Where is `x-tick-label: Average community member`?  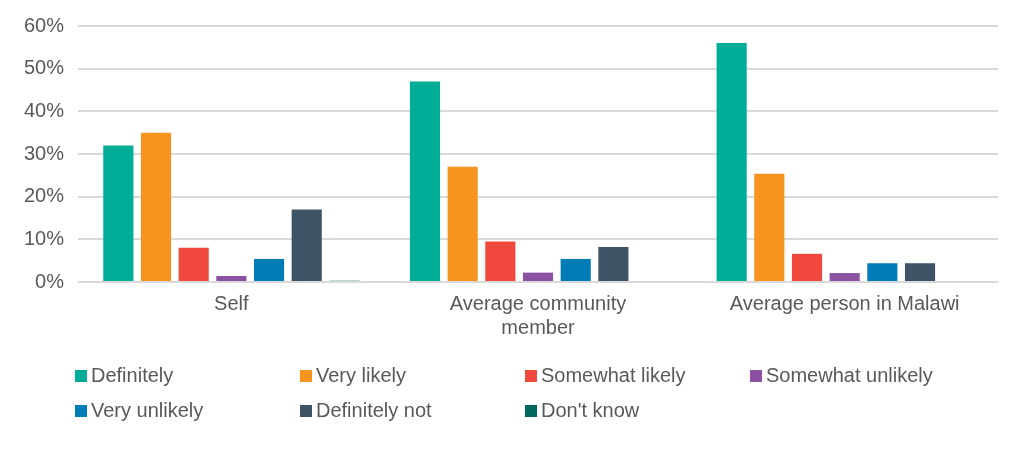 x-tick-label: Average community member is located at coordinates (538, 314).